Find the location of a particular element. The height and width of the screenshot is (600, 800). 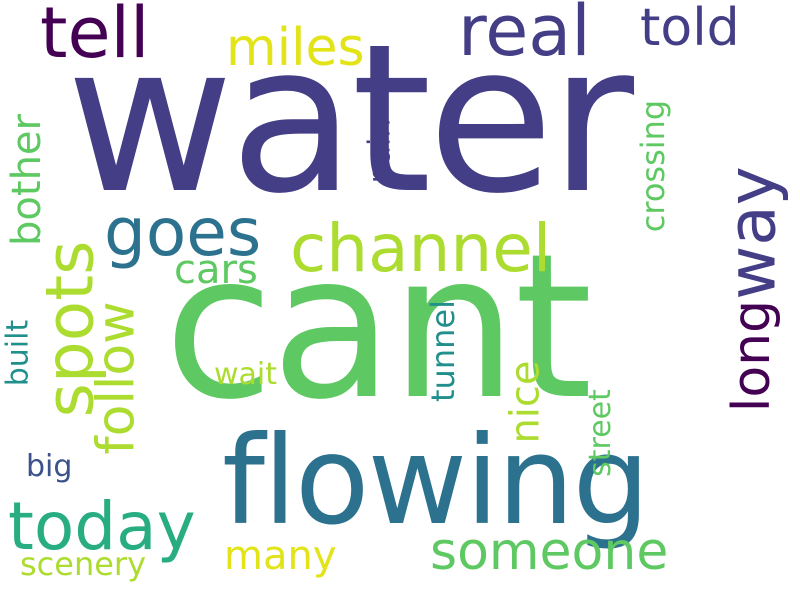

word-told: told is located at coordinates (690, 29).